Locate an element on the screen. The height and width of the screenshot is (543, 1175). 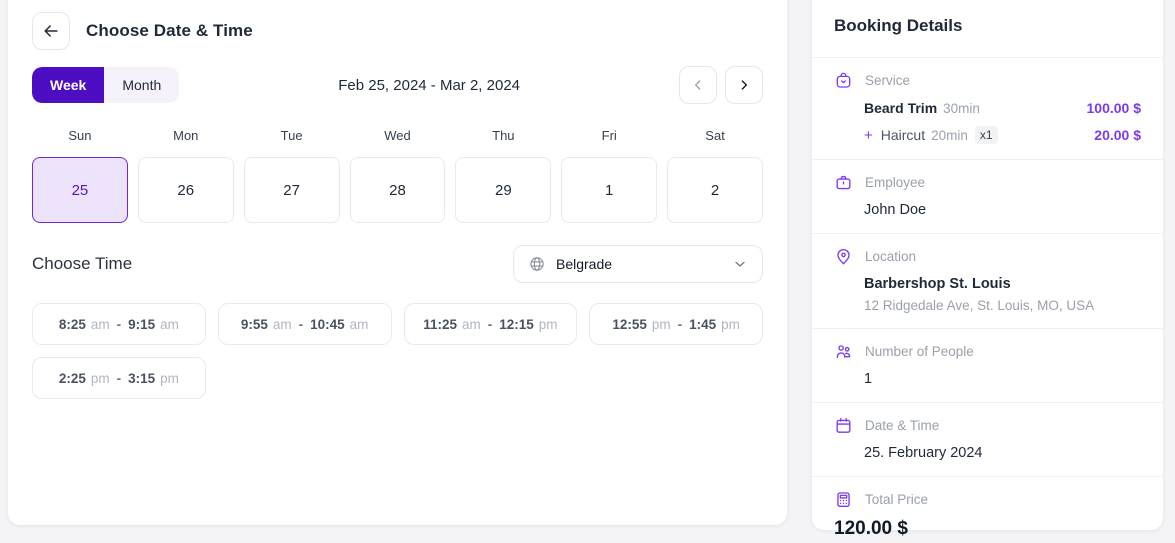
globe-icon is located at coordinates (537, 264).